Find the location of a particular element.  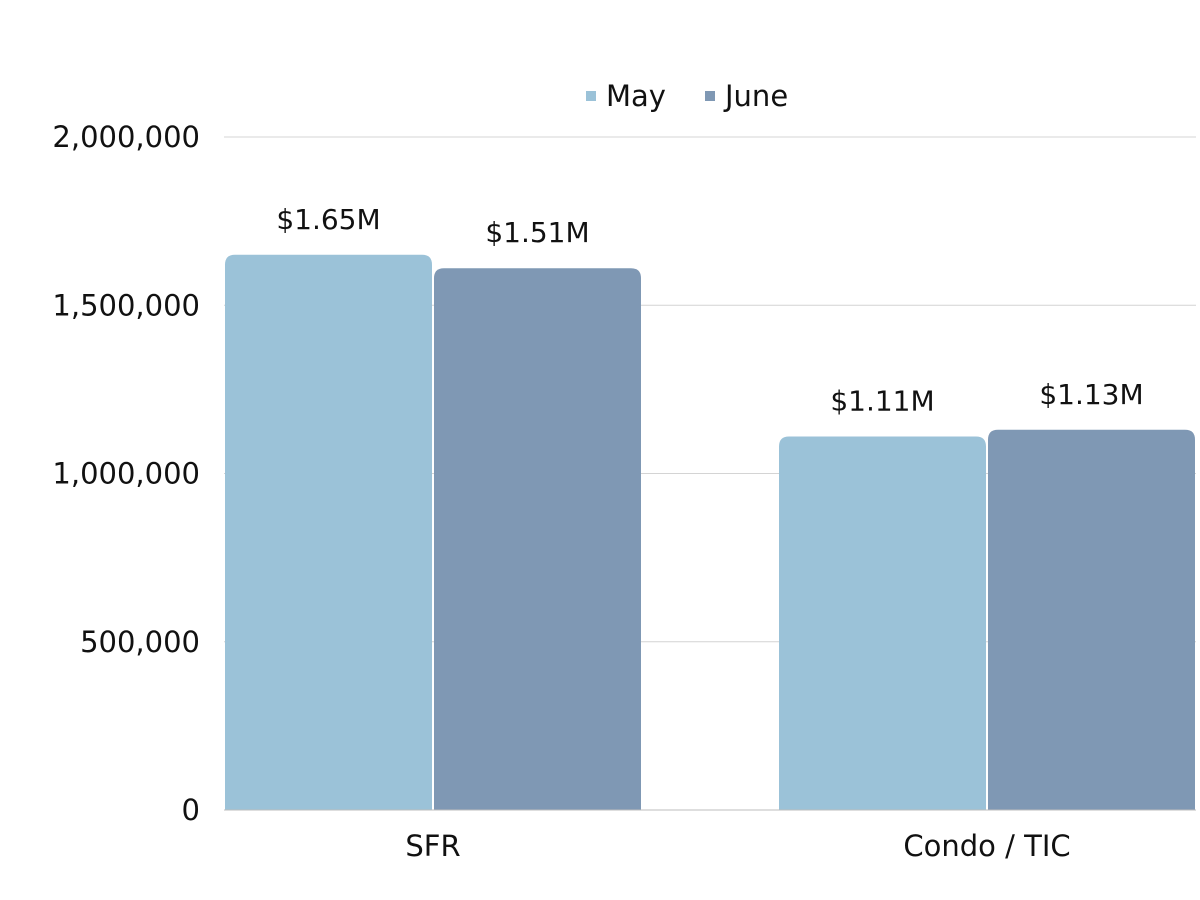

x-tick-label: Condo / TIC is located at coordinates (986, 846).